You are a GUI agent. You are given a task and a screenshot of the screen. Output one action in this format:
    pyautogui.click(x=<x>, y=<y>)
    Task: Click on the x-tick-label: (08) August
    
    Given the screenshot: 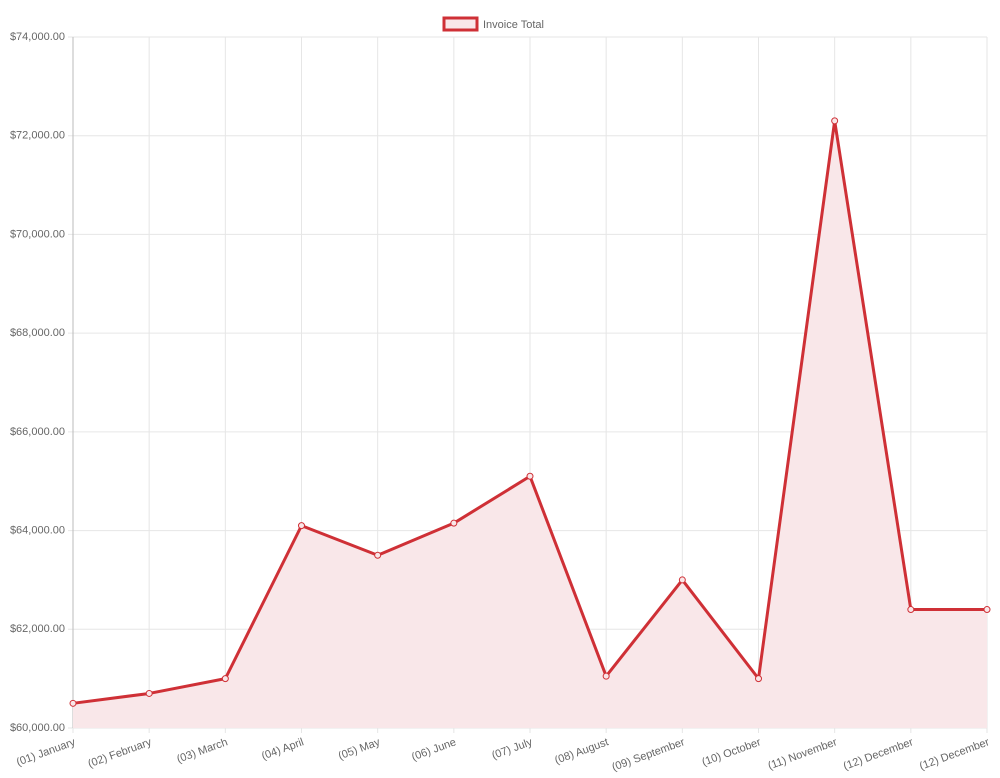 What is the action you would take?
    pyautogui.click(x=581, y=751)
    